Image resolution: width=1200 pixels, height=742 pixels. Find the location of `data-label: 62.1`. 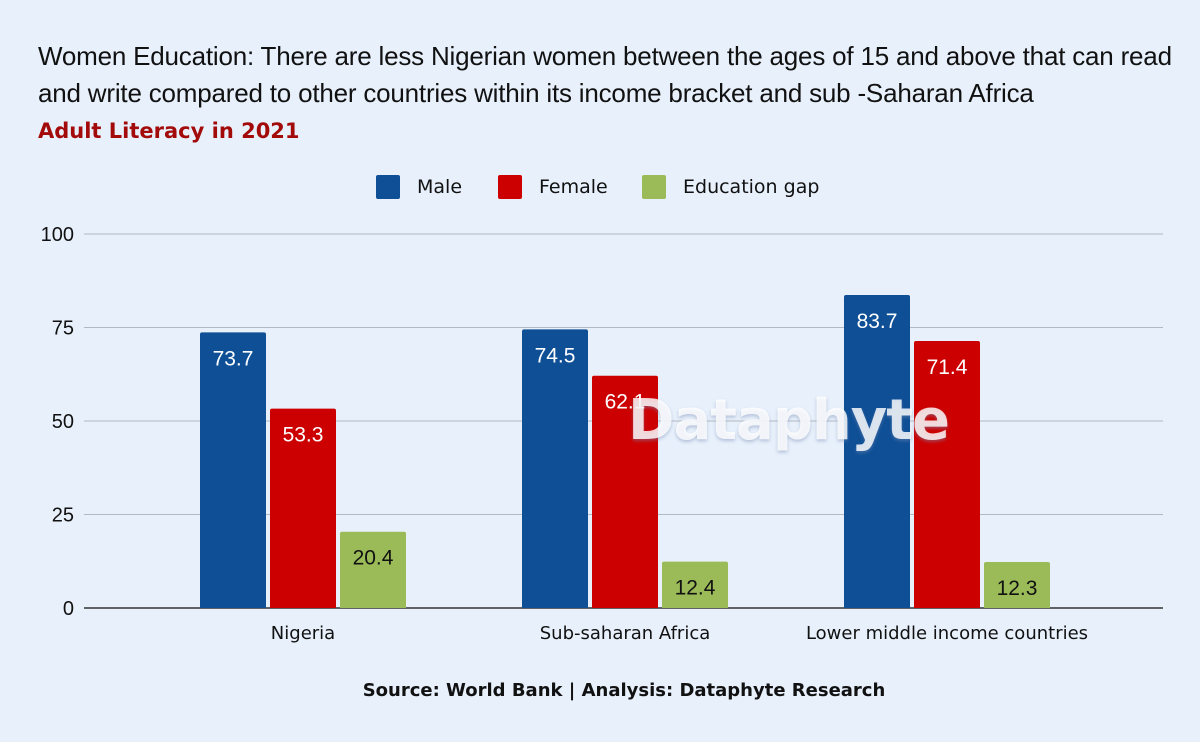

data-label: 62.1 is located at coordinates (625, 402).